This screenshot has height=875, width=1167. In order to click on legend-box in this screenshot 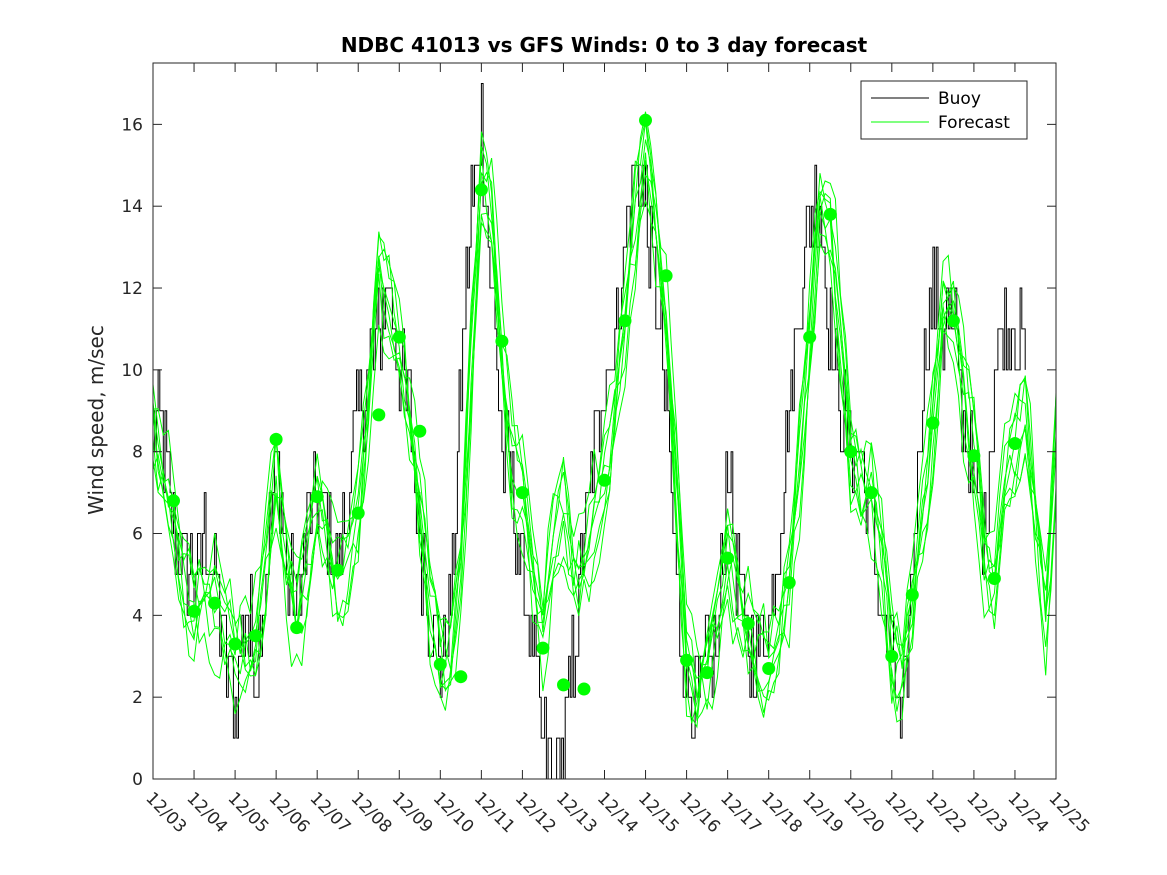, I will do `click(944, 110)`.